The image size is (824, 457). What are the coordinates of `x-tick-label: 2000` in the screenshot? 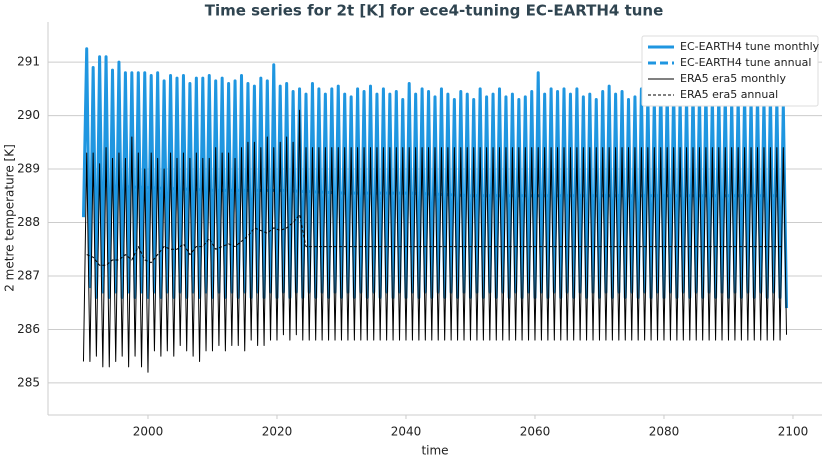 It's located at (148, 432).